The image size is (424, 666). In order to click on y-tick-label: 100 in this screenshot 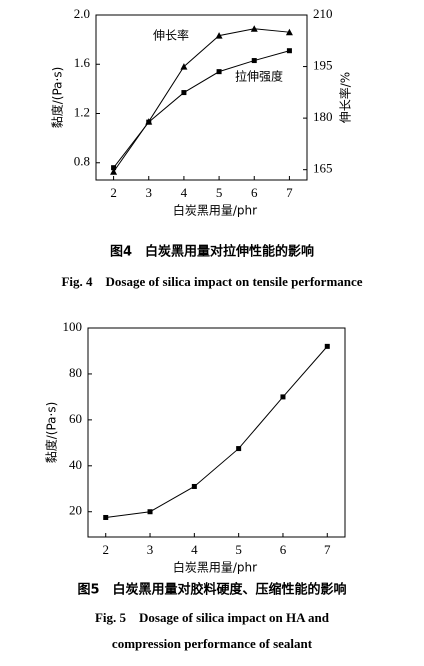, I will do `click(73, 326)`.